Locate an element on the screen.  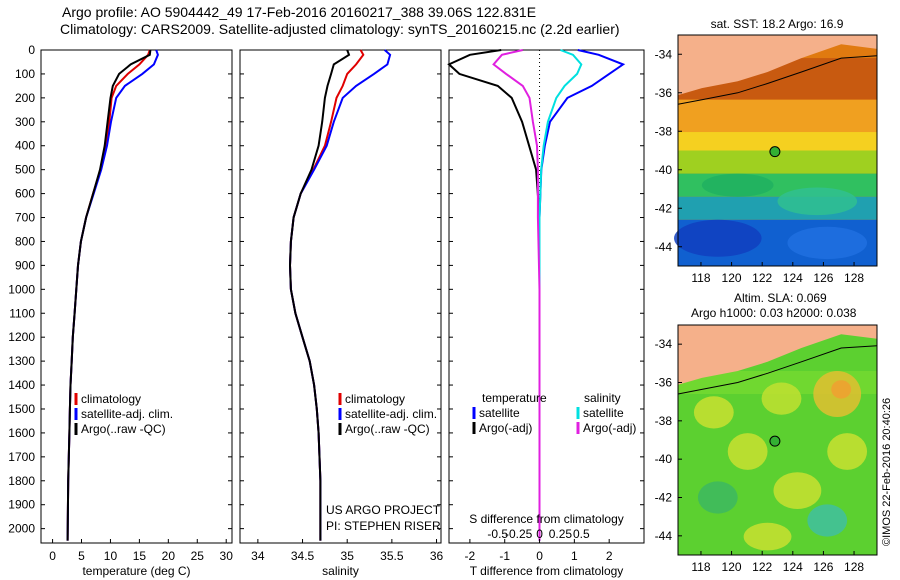
legend-label-temp: satellite-adj. clim. is located at coordinates (127, 414).